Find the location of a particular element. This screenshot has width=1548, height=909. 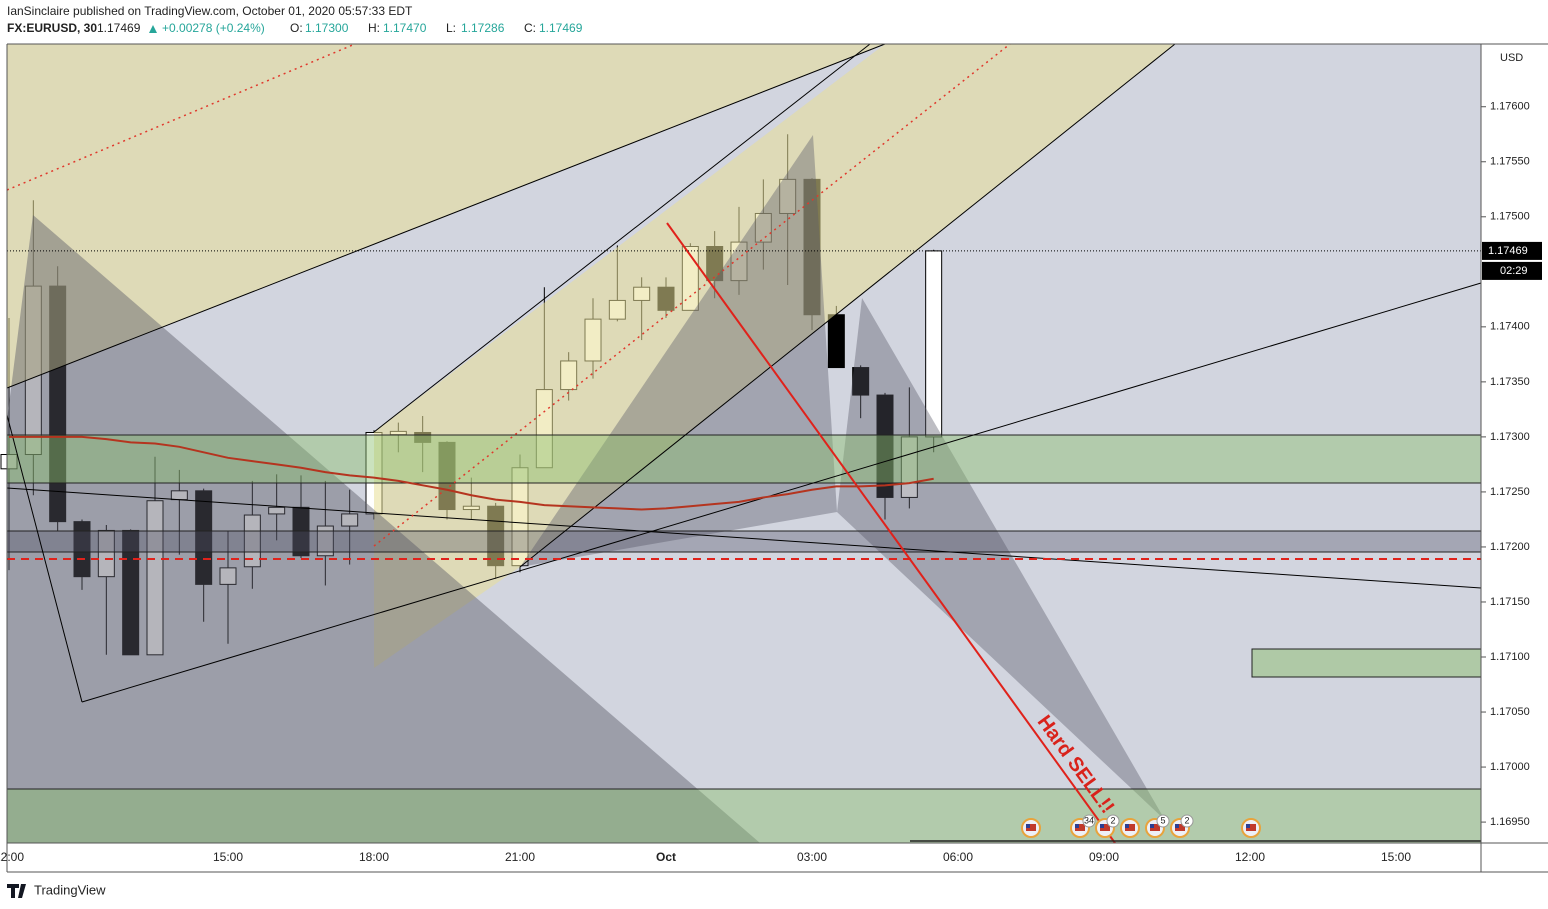

x-tick-label: Oct is located at coordinates (666, 857).